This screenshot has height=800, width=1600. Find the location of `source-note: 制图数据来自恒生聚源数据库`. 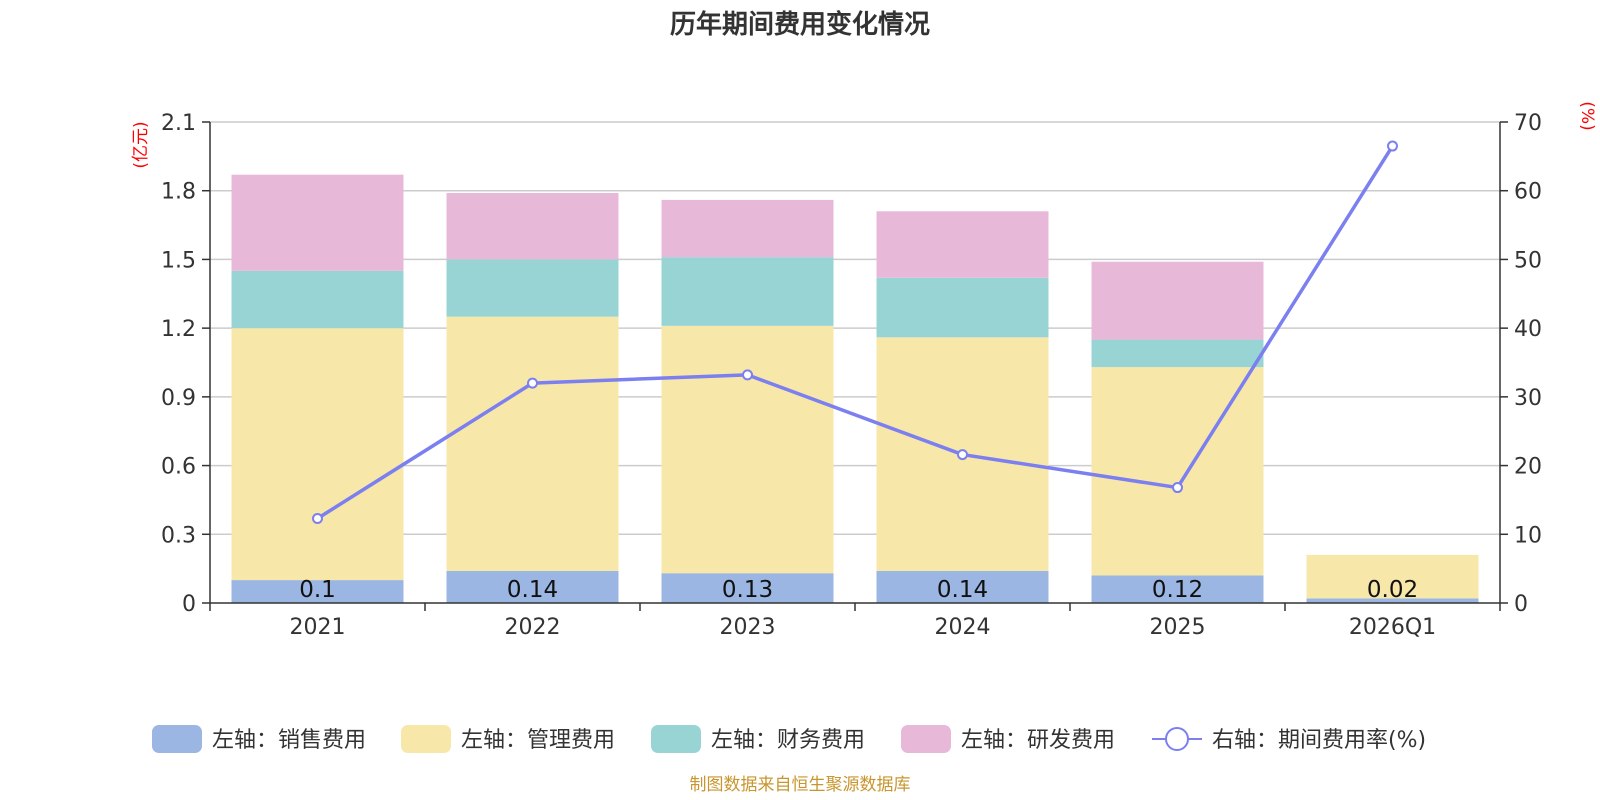

source-note: 制图数据来自恒生聚源数据库 is located at coordinates (800, 785).